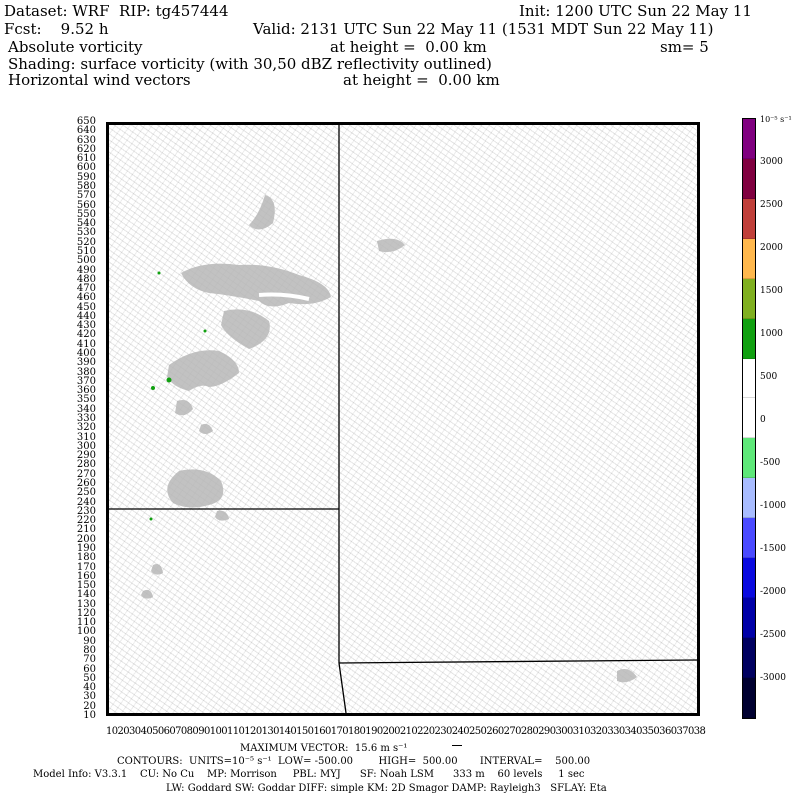 The width and height of the screenshot is (800, 800). Describe the element at coordinates (771, 205) in the screenshot. I see `colorbar-tick-label: 2500` at that location.